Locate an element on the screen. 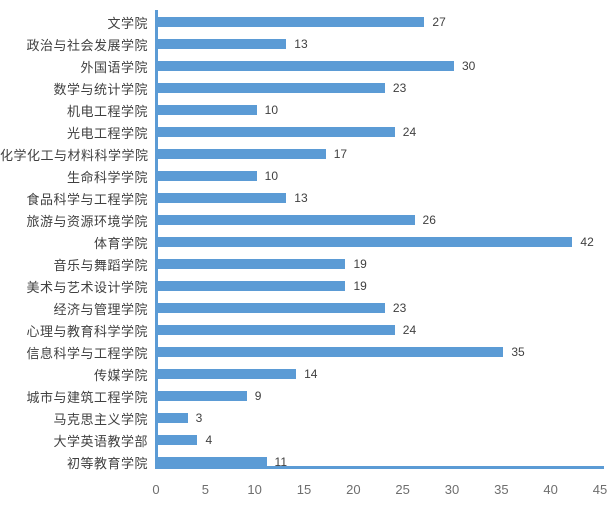 Image resolution: width=611 pixels, height=506 pixels. bar-row: 音乐与舞蹈学院 19 is located at coordinates (301, 264).